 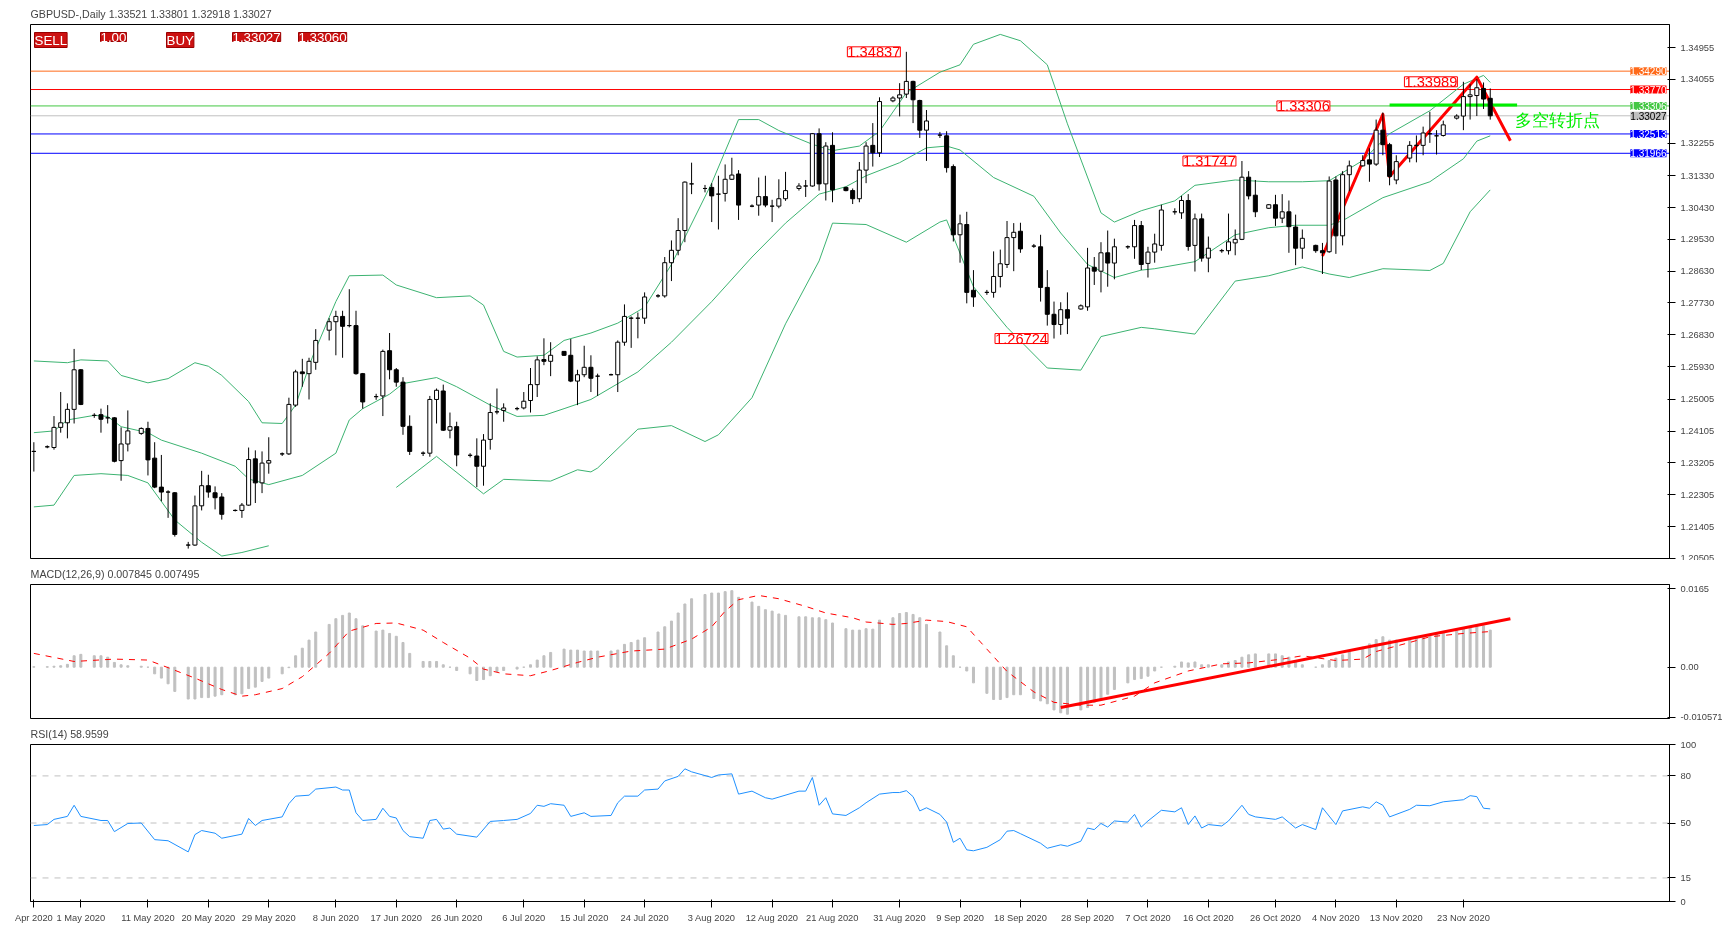 I want to click on y-tick-label: 1.32255, so click(x=1697, y=143).